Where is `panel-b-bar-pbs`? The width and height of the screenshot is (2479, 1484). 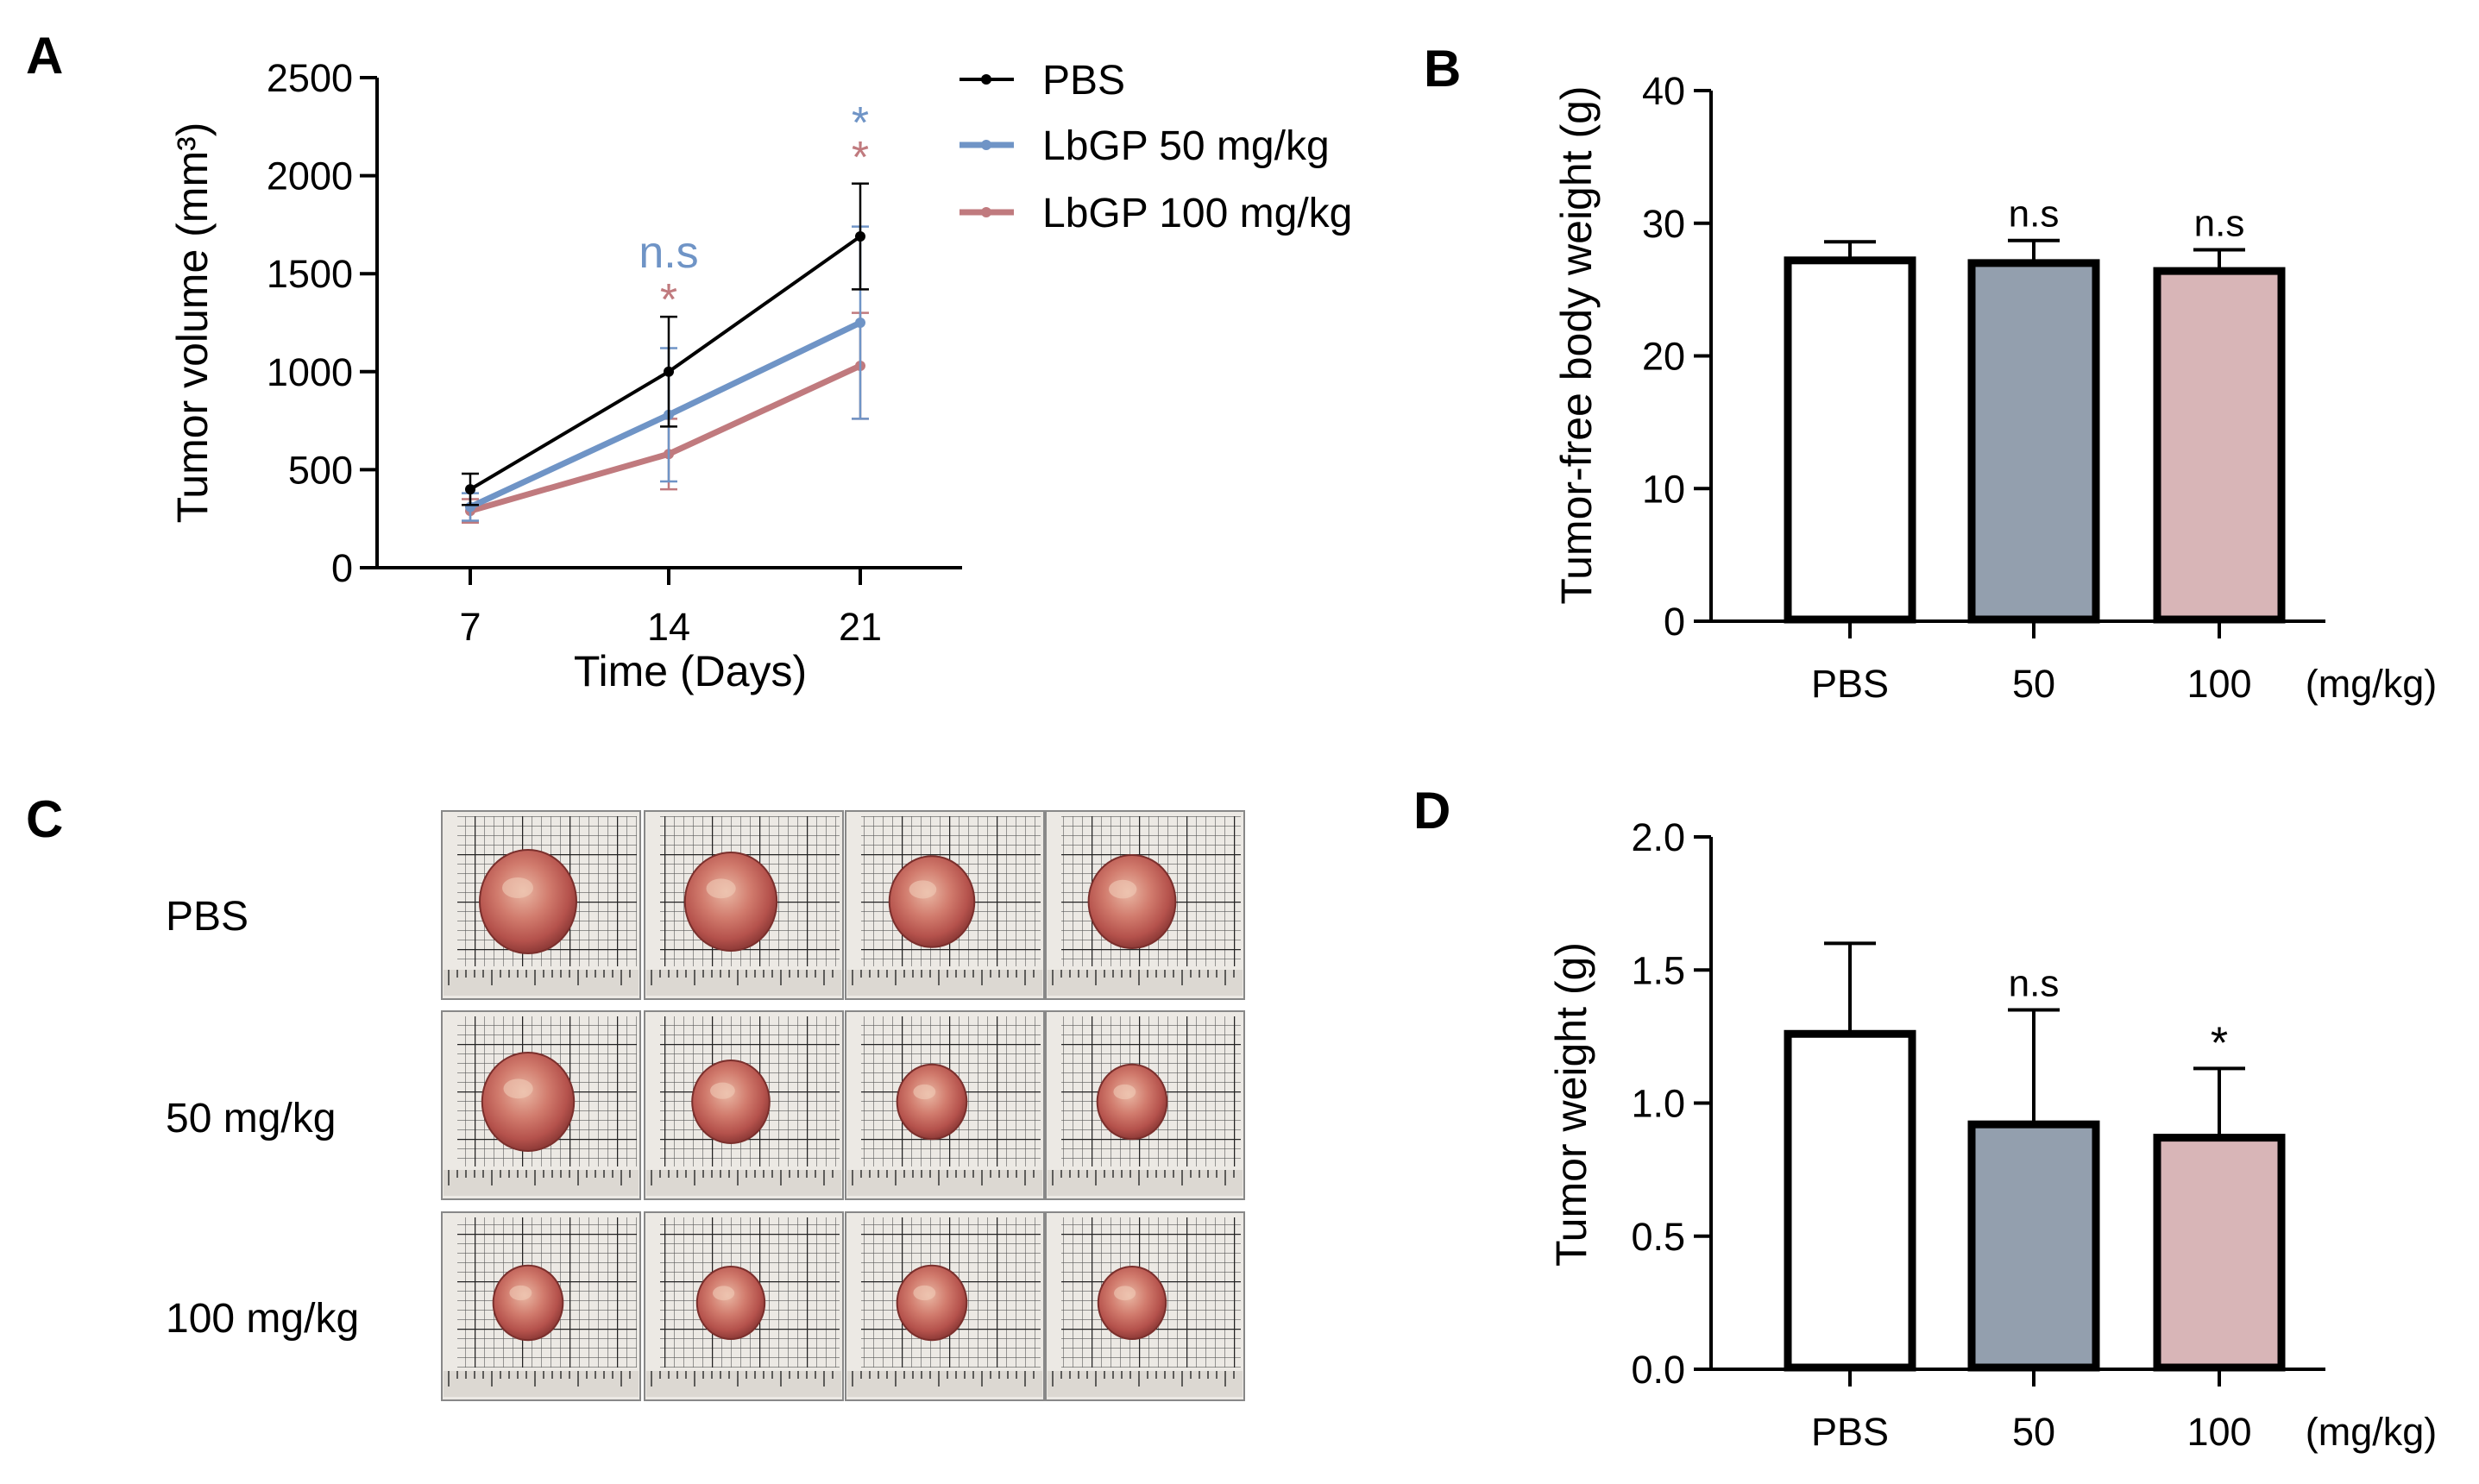 panel-b-bar-pbs is located at coordinates (1850, 440).